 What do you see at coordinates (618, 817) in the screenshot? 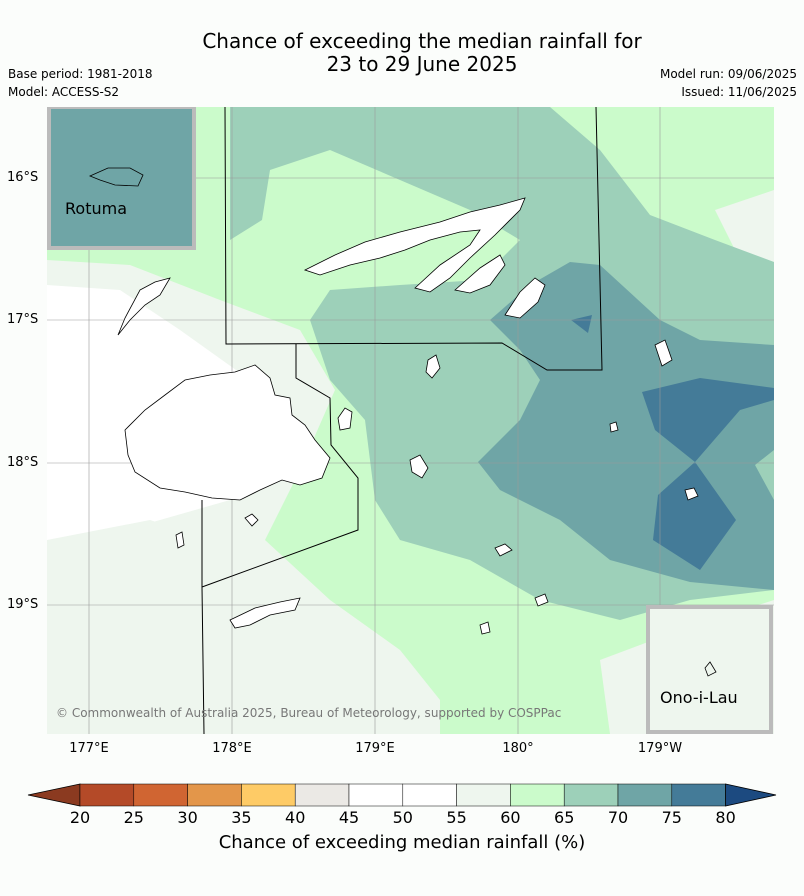
I see `colorbar-tick-70: 70` at bounding box center [618, 817].